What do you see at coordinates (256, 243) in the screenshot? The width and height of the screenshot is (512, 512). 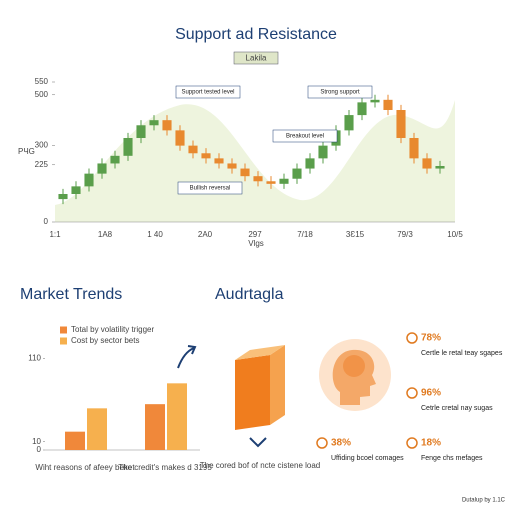 I see `x-axis-label: Vlgs` at bounding box center [256, 243].